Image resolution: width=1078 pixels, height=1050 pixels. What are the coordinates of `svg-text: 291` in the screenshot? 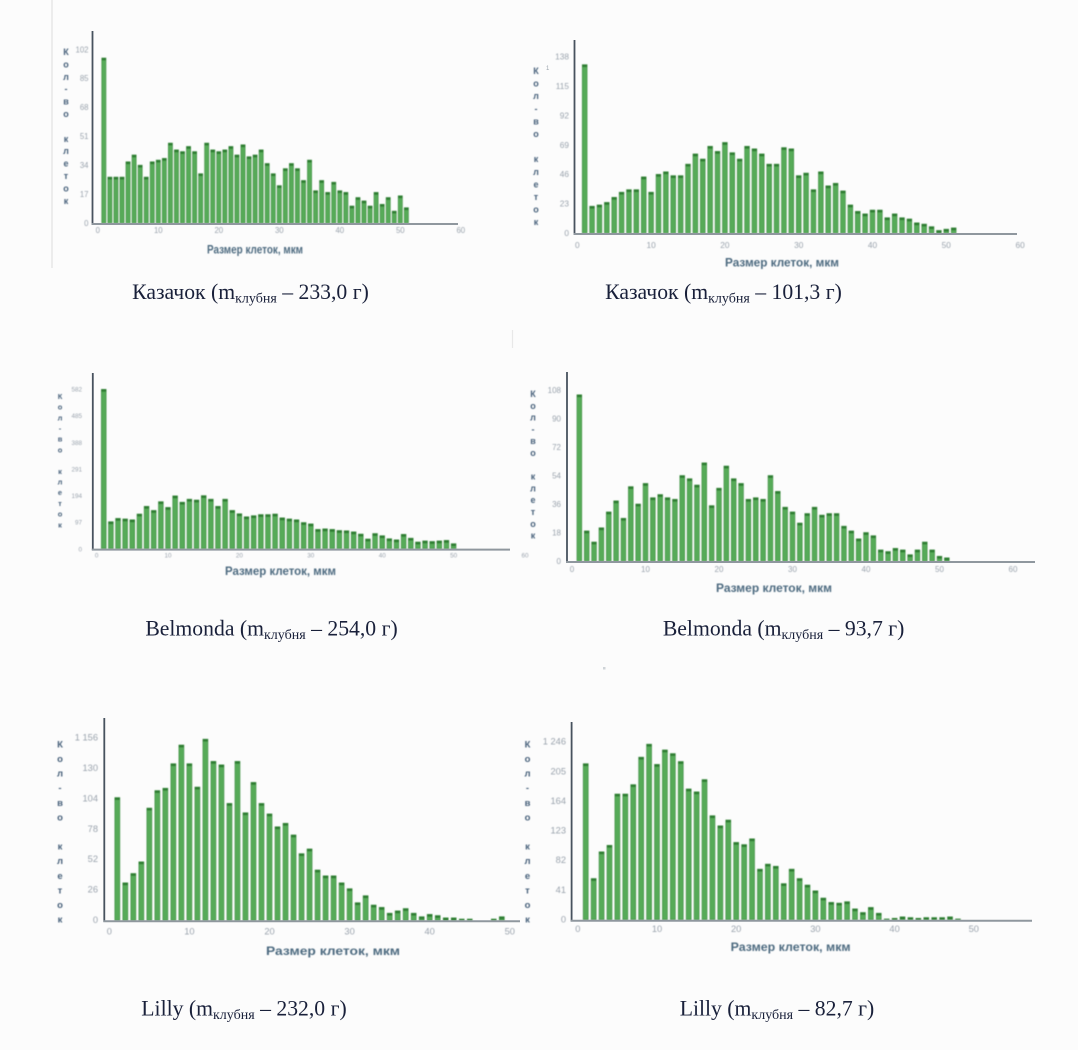 It's located at (76, 469).